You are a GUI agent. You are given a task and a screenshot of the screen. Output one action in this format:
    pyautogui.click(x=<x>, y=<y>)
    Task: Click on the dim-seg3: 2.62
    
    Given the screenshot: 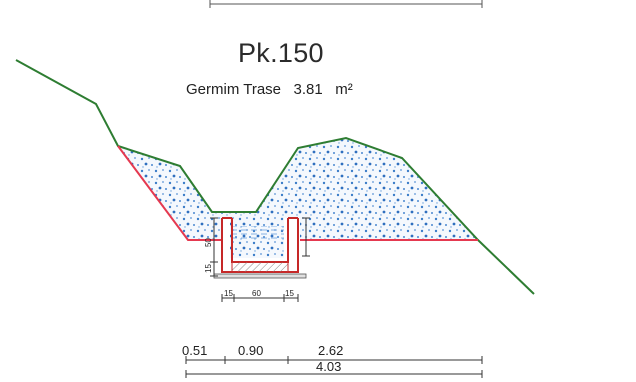 What is the action you would take?
    pyautogui.click(x=330, y=350)
    